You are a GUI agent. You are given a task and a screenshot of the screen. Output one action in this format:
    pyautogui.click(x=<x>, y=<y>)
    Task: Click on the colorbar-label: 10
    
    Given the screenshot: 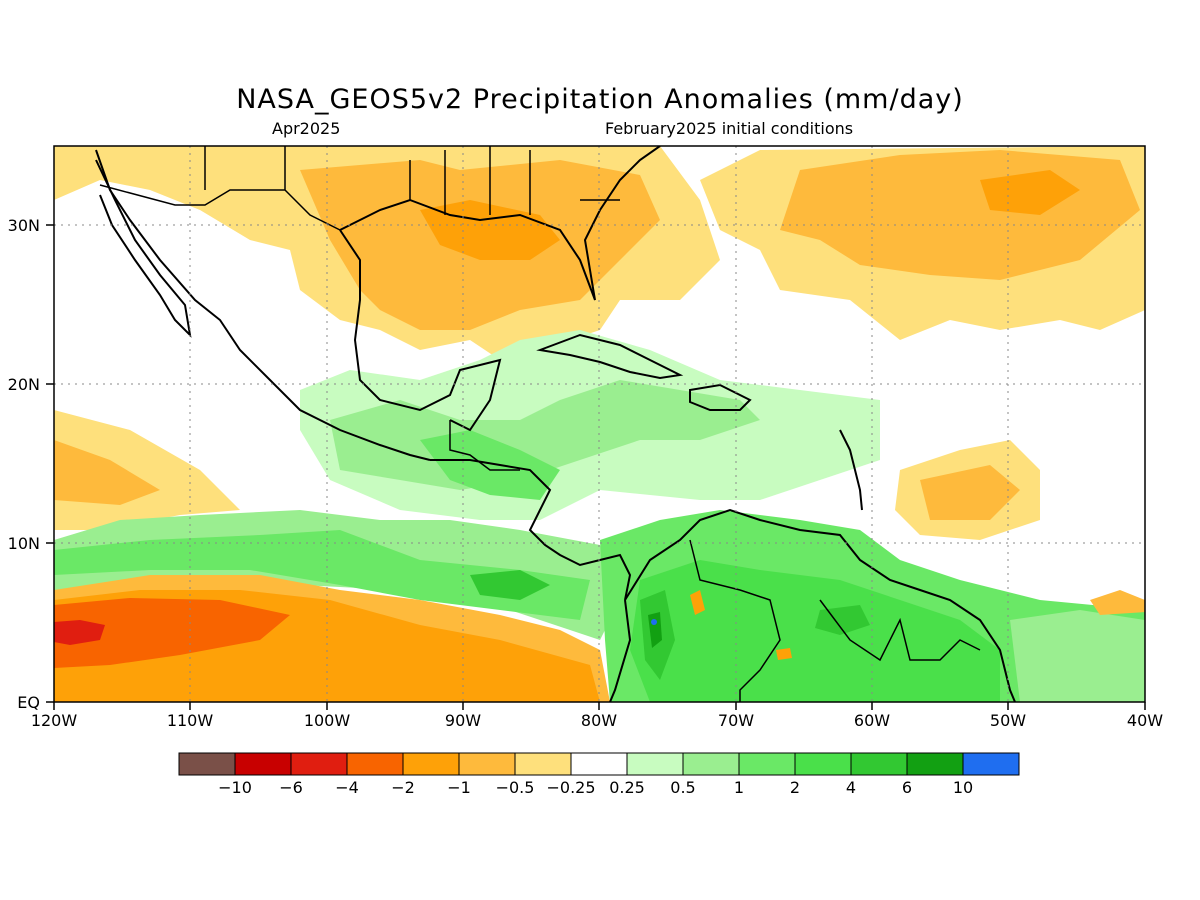 What is the action you would take?
    pyautogui.click(x=963, y=787)
    